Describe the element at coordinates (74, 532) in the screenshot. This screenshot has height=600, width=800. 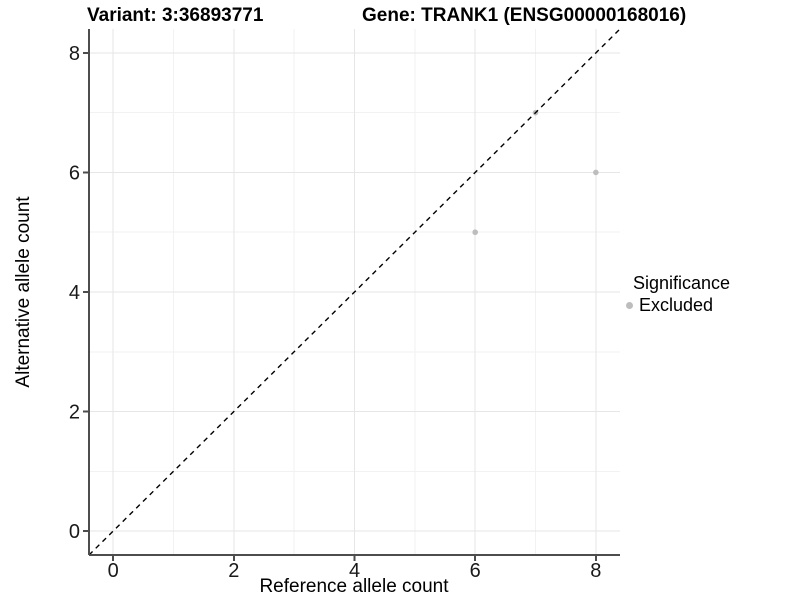
I see `y-tick-label: 0` at that location.